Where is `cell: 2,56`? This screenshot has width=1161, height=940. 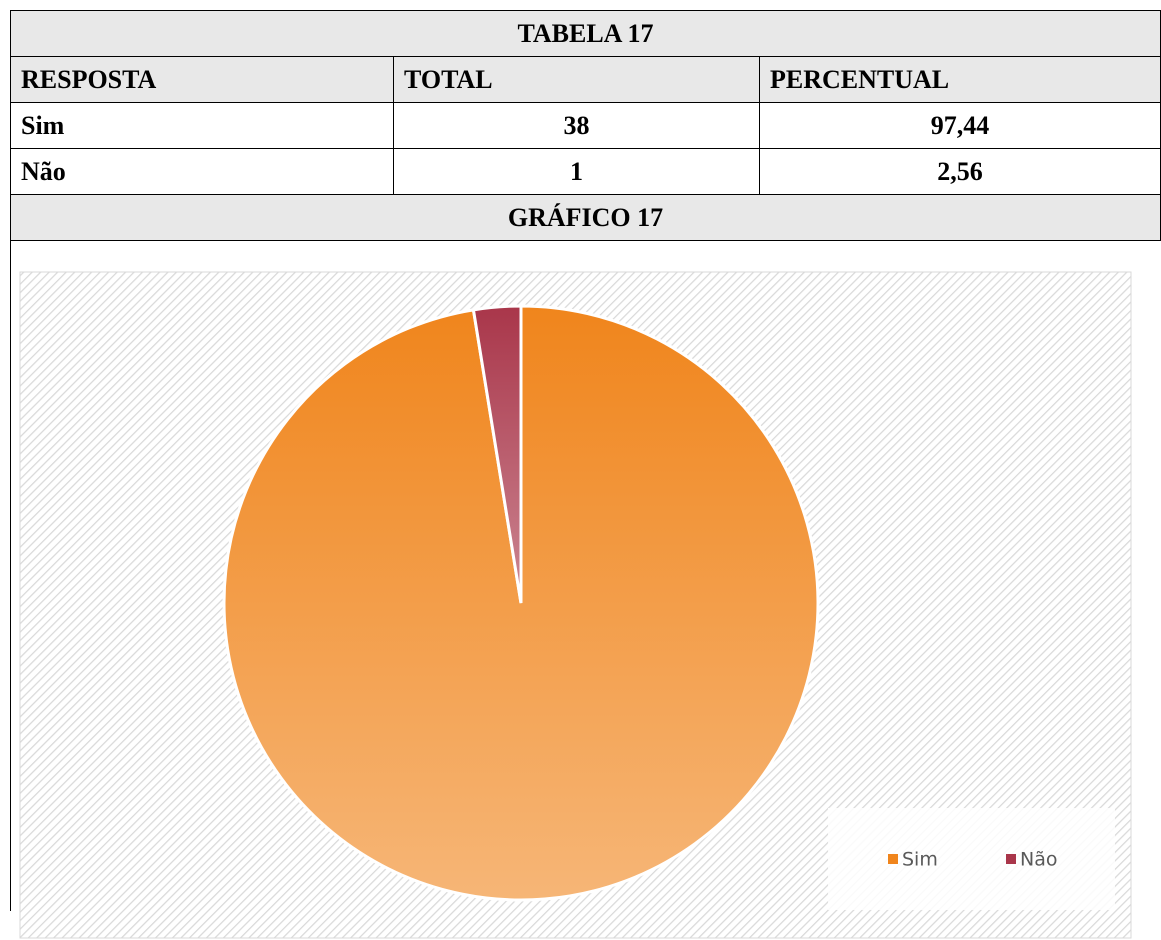
cell: 2,56 is located at coordinates (960, 171).